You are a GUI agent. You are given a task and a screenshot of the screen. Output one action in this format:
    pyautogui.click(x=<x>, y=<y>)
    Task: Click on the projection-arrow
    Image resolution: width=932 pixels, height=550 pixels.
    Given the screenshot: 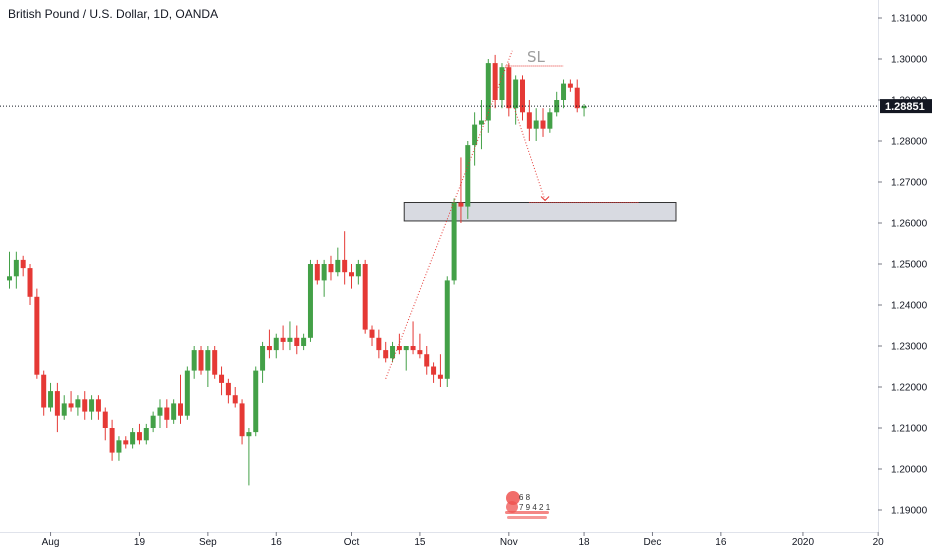 What is the action you would take?
    pyautogui.click(x=529, y=154)
    